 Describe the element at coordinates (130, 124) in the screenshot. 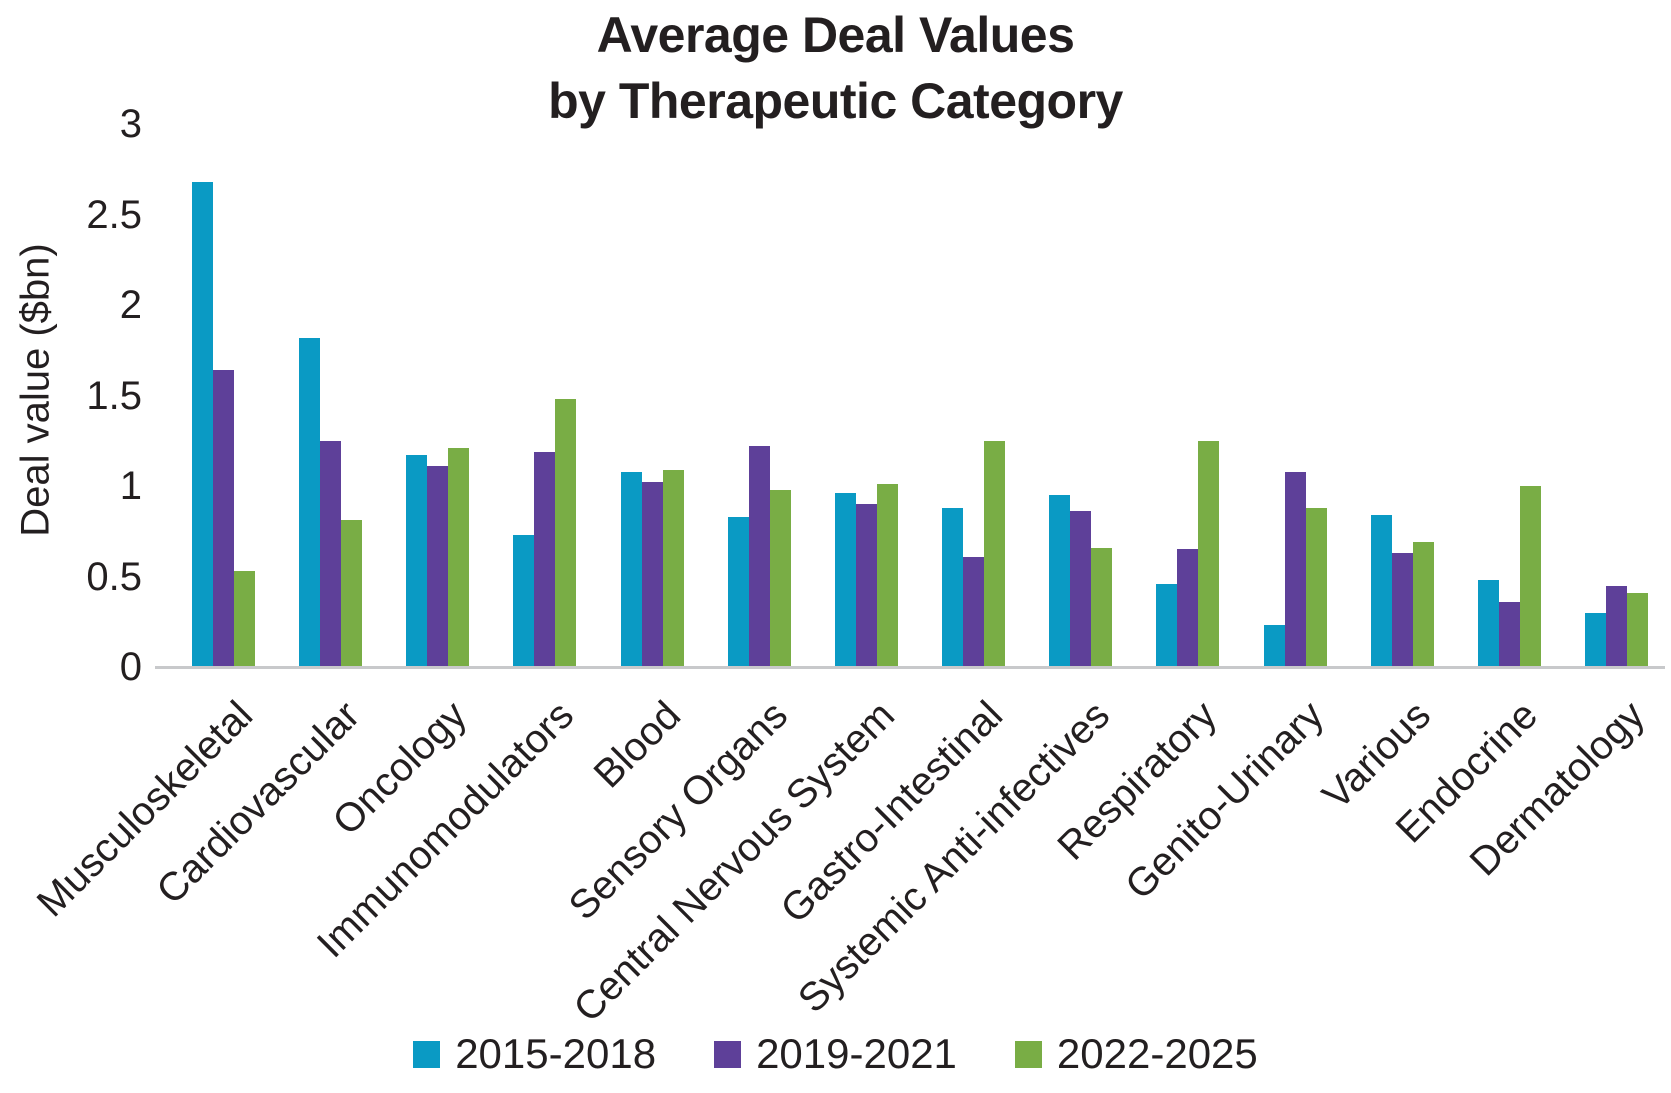

I see `y-tick-label: 3` at that location.